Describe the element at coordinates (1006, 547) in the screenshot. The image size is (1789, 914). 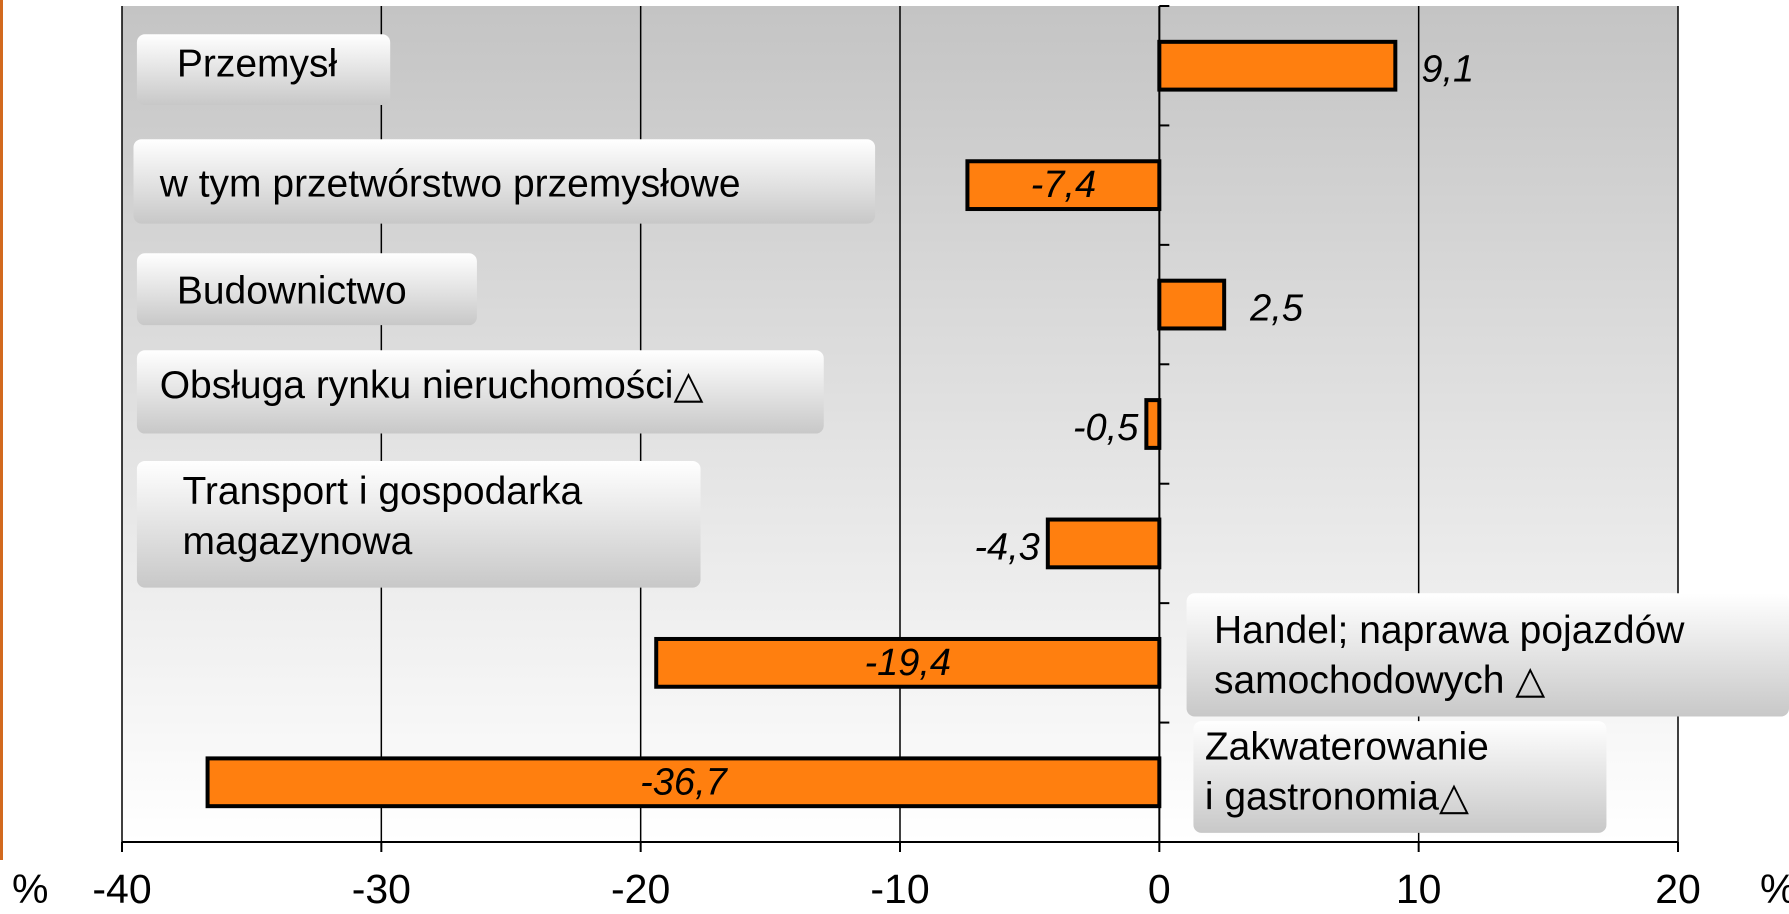
I see `value-label: -4,3` at that location.